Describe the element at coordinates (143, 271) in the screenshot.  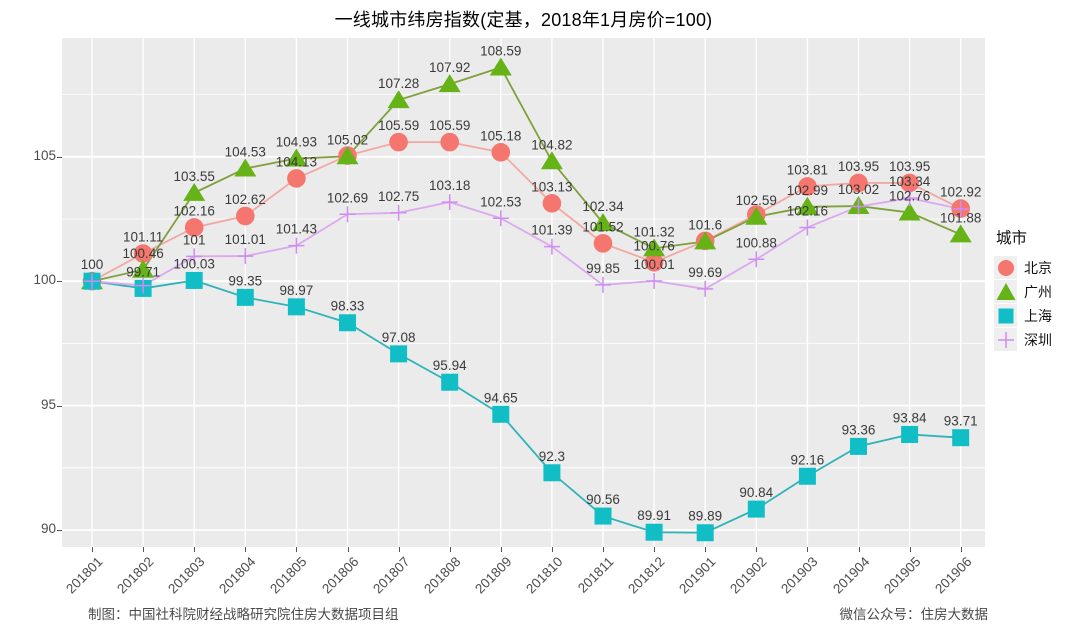
I see `data-label-shanghai: 99.71` at that location.